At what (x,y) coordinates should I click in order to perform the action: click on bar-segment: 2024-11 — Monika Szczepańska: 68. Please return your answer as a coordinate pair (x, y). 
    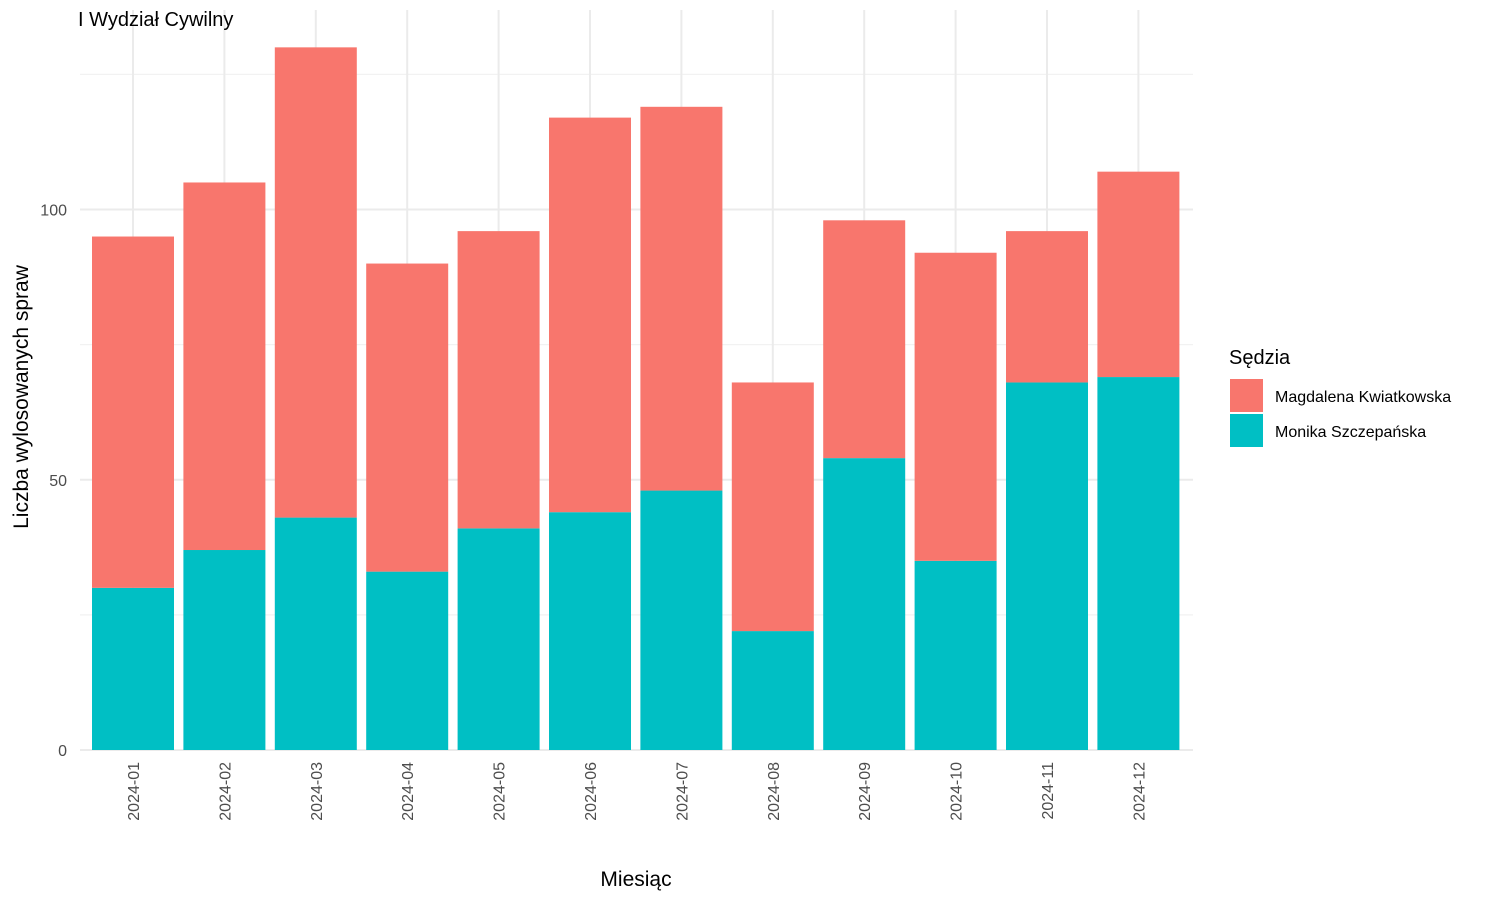
    Looking at the image, I should click on (1047, 566).